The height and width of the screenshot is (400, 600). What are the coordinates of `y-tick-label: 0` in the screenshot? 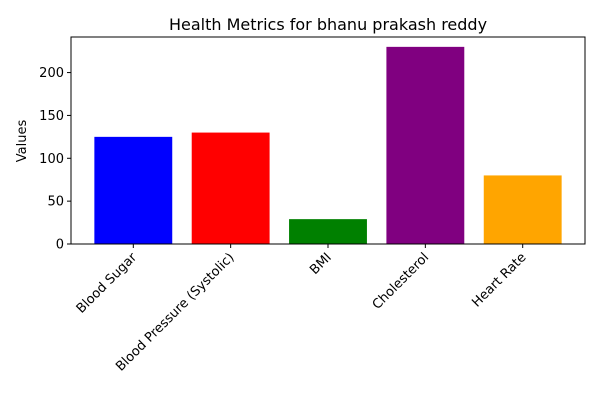 It's located at (60, 245).